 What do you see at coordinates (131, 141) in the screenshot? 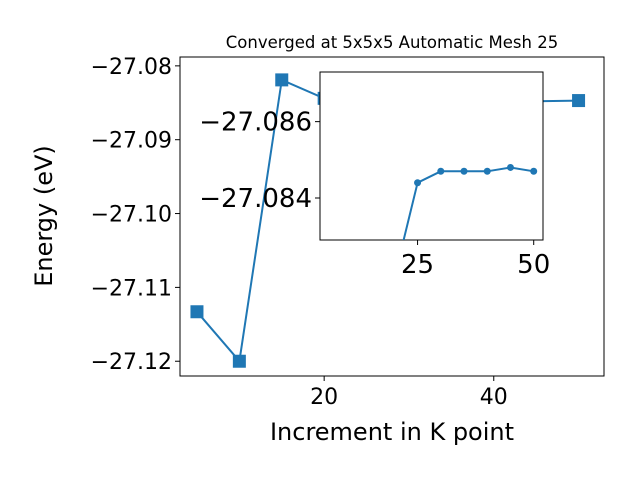
I see `main-y-tick-label: −27.09` at bounding box center [131, 141].